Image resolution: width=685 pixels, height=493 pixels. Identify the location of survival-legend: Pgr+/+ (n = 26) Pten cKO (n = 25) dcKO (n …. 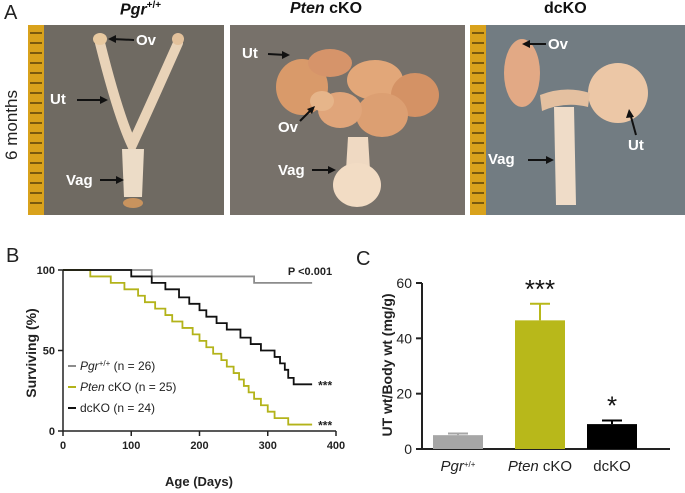
(122, 387).